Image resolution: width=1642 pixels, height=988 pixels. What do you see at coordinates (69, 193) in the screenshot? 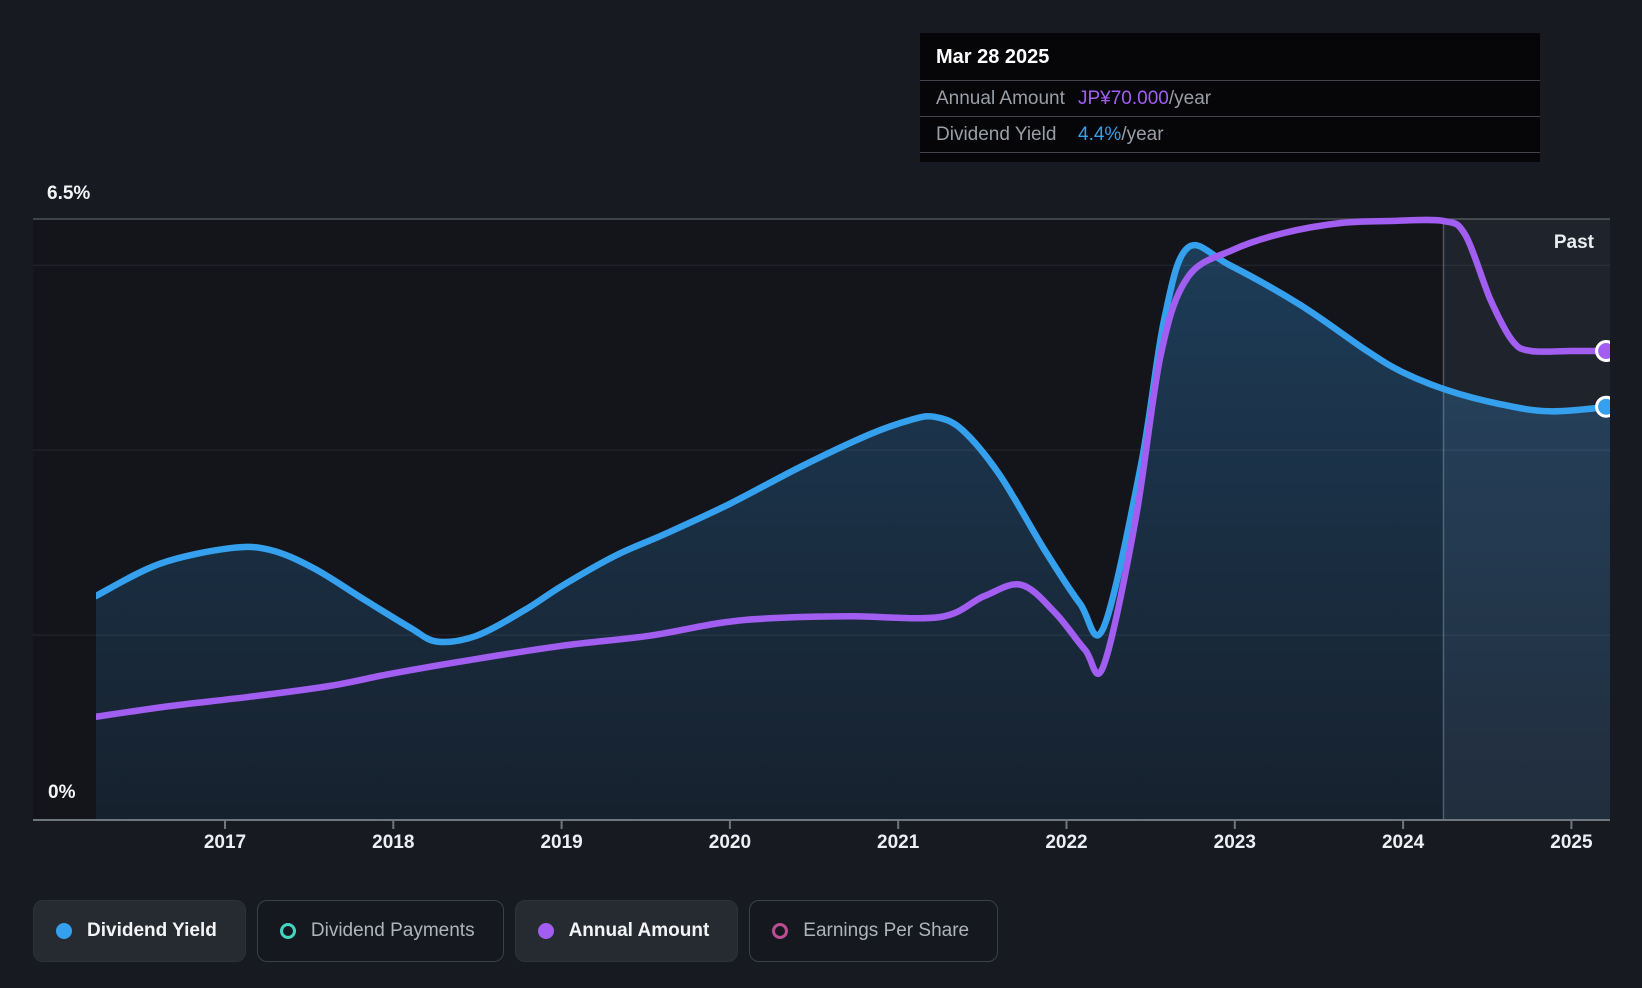
I see `y-axis-label-top: 6.5%` at bounding box center [69, 193].